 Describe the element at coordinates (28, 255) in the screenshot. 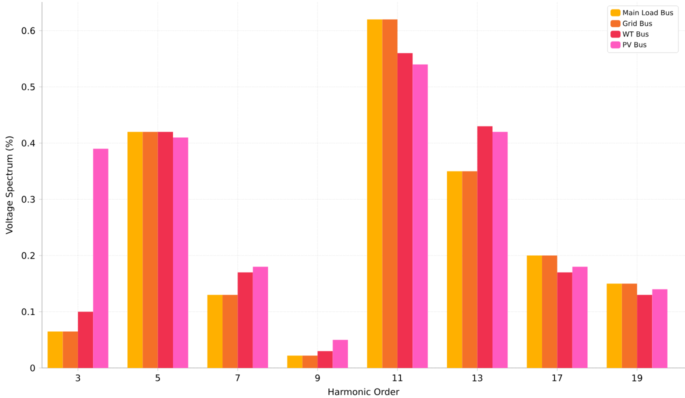

I see `y-tick-label: 0.2` at that location.